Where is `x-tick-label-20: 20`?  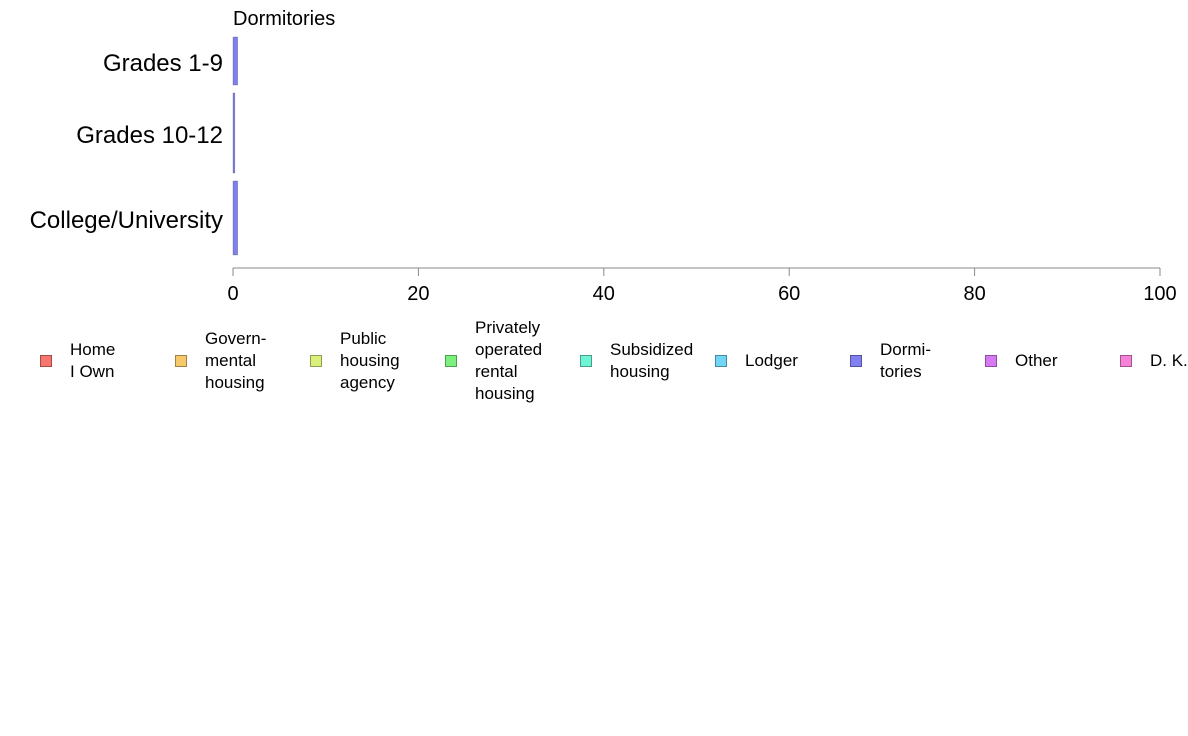 x-tick-label-20: 20 is located at coordinates (418, 294).